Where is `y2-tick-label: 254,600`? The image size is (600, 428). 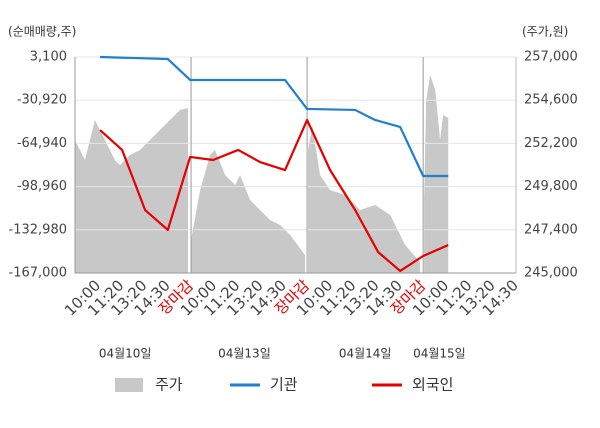
y2-tick-label: 254,600 is located at coordinates (551, 100).